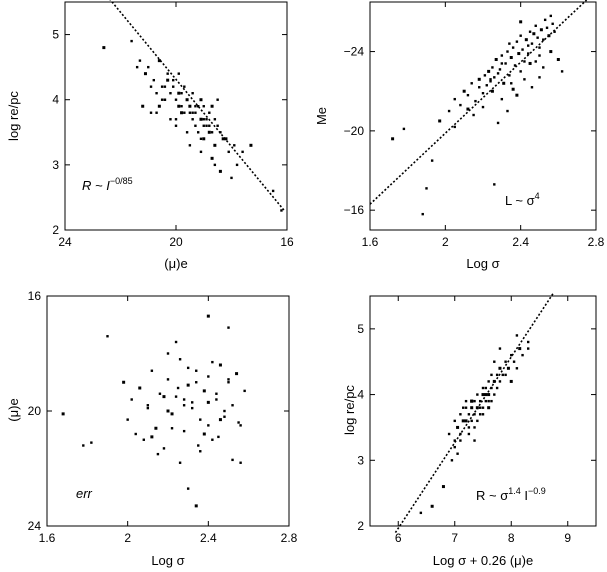  What do you see at coordinates (192, 125) in the screenshot?
I see `panel-a-points` at bounding box center [192, 125].